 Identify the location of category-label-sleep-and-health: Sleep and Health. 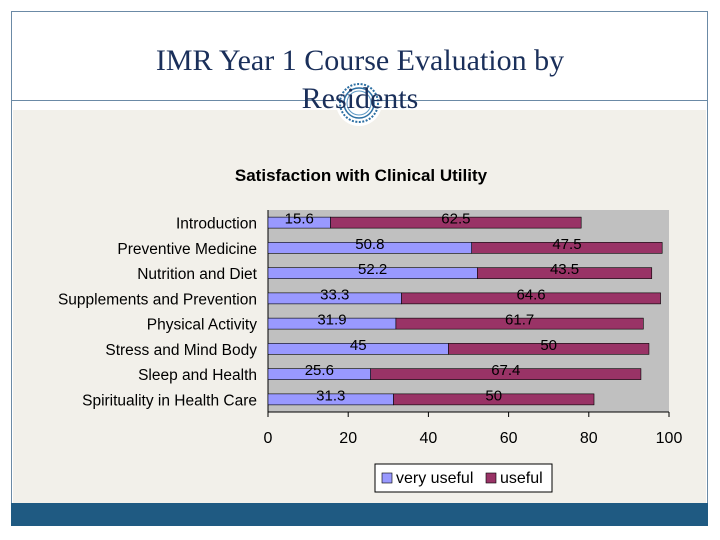
(197, 375).